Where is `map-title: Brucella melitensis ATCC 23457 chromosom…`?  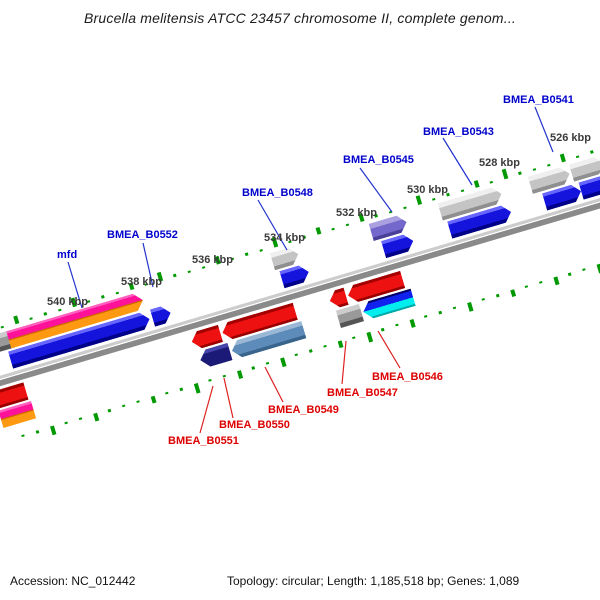
map-title: Brucella melitensis ATCC 23457 chromosom… is located at coordinates (300, 18).